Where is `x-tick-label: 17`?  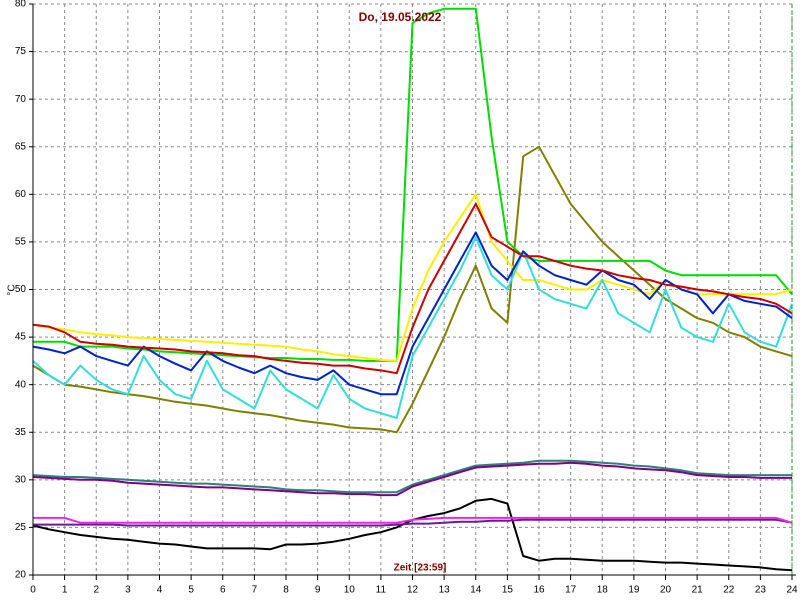 x-tick-label: 17 is located at coordinates (571, 590).